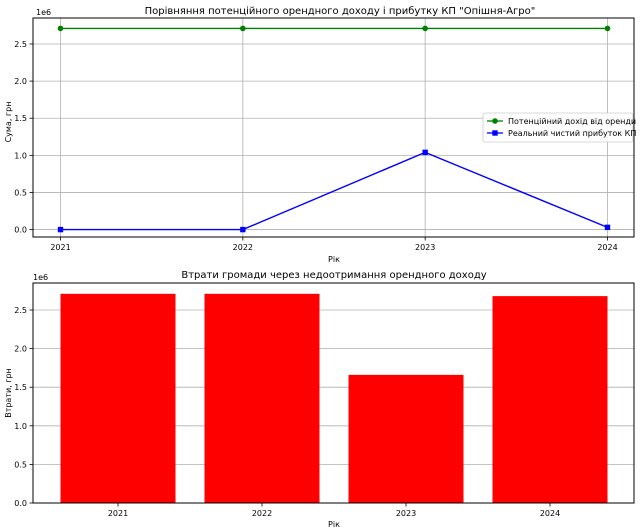 This screenshot has width=640, height=532. What do you see at coordinates (572, 133) in the screenshot?
I see `legend-label-profit: Реальний чистий прибуток КП` at bounding box center [572, 133].